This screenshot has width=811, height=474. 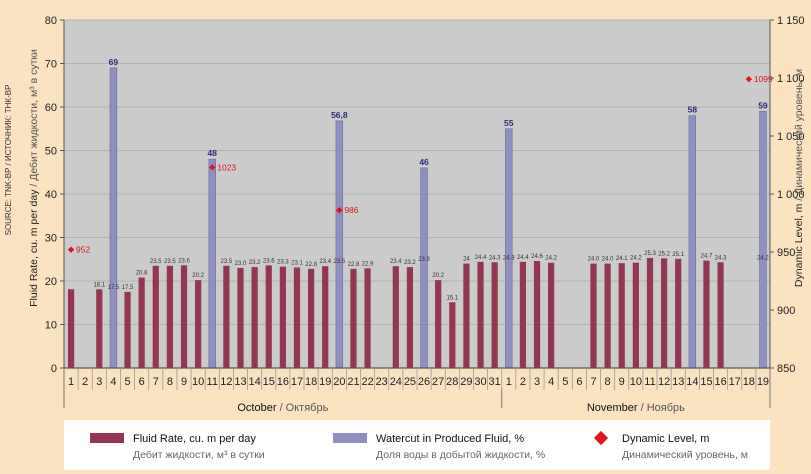 I want to click on watercut-data-label: 55, so click(x=509, y=123).